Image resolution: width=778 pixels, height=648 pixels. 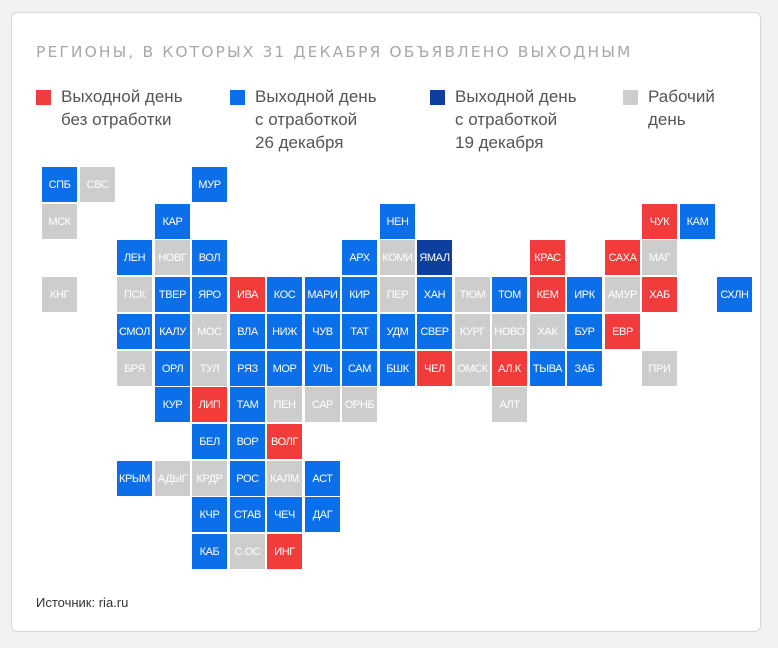 I want to click on region-tile: СВС, so click(x=97, y=184).